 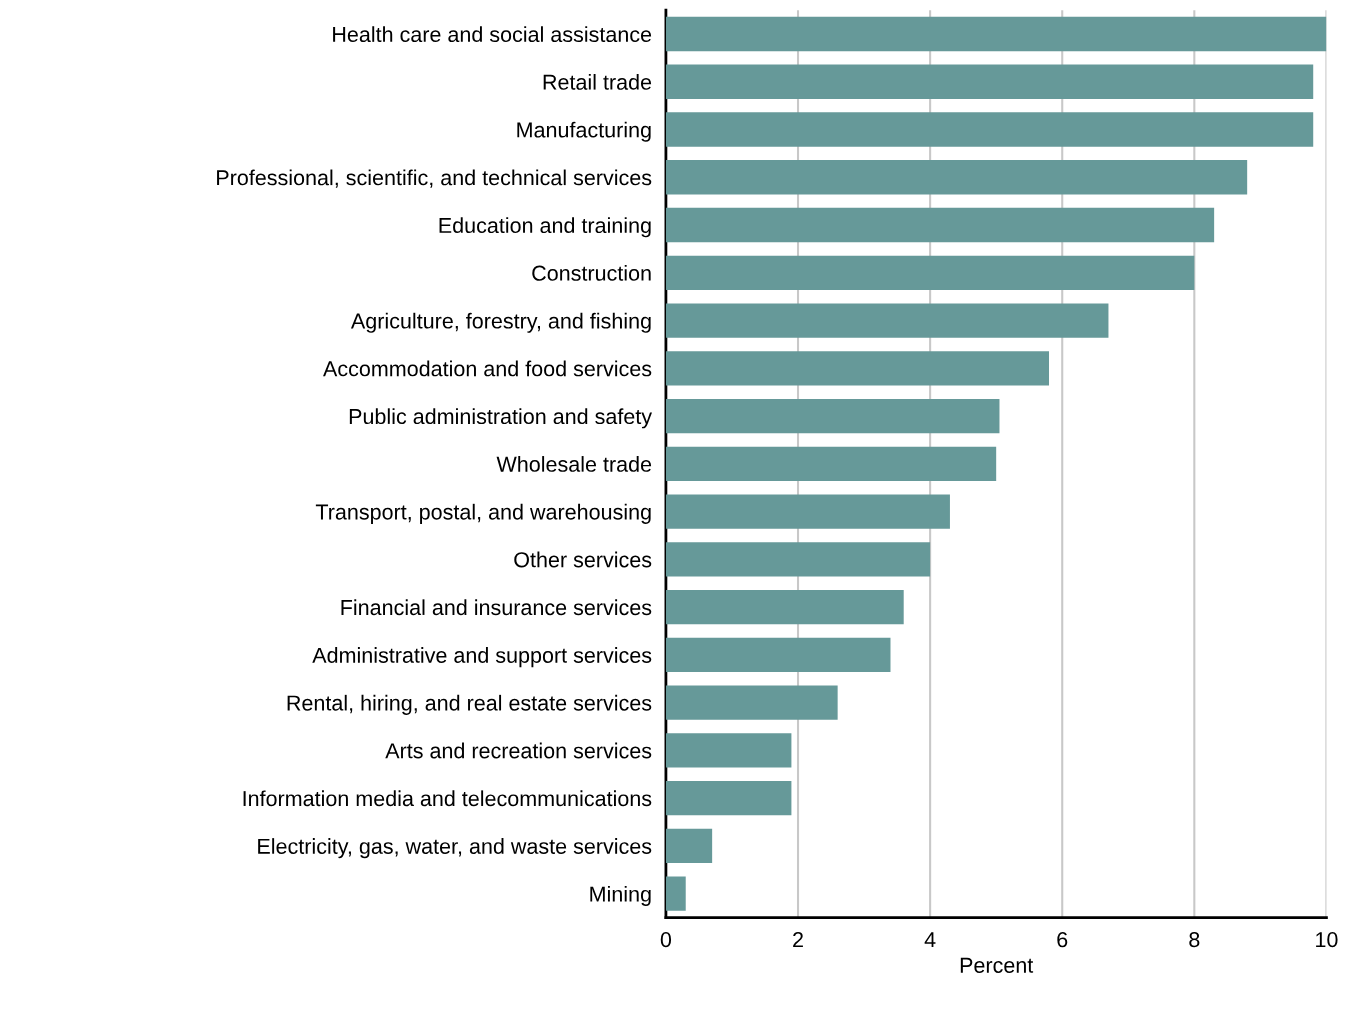 I want to click on y-tick-label: Professional, scientific, and technical services, so click(x=434, y=178).